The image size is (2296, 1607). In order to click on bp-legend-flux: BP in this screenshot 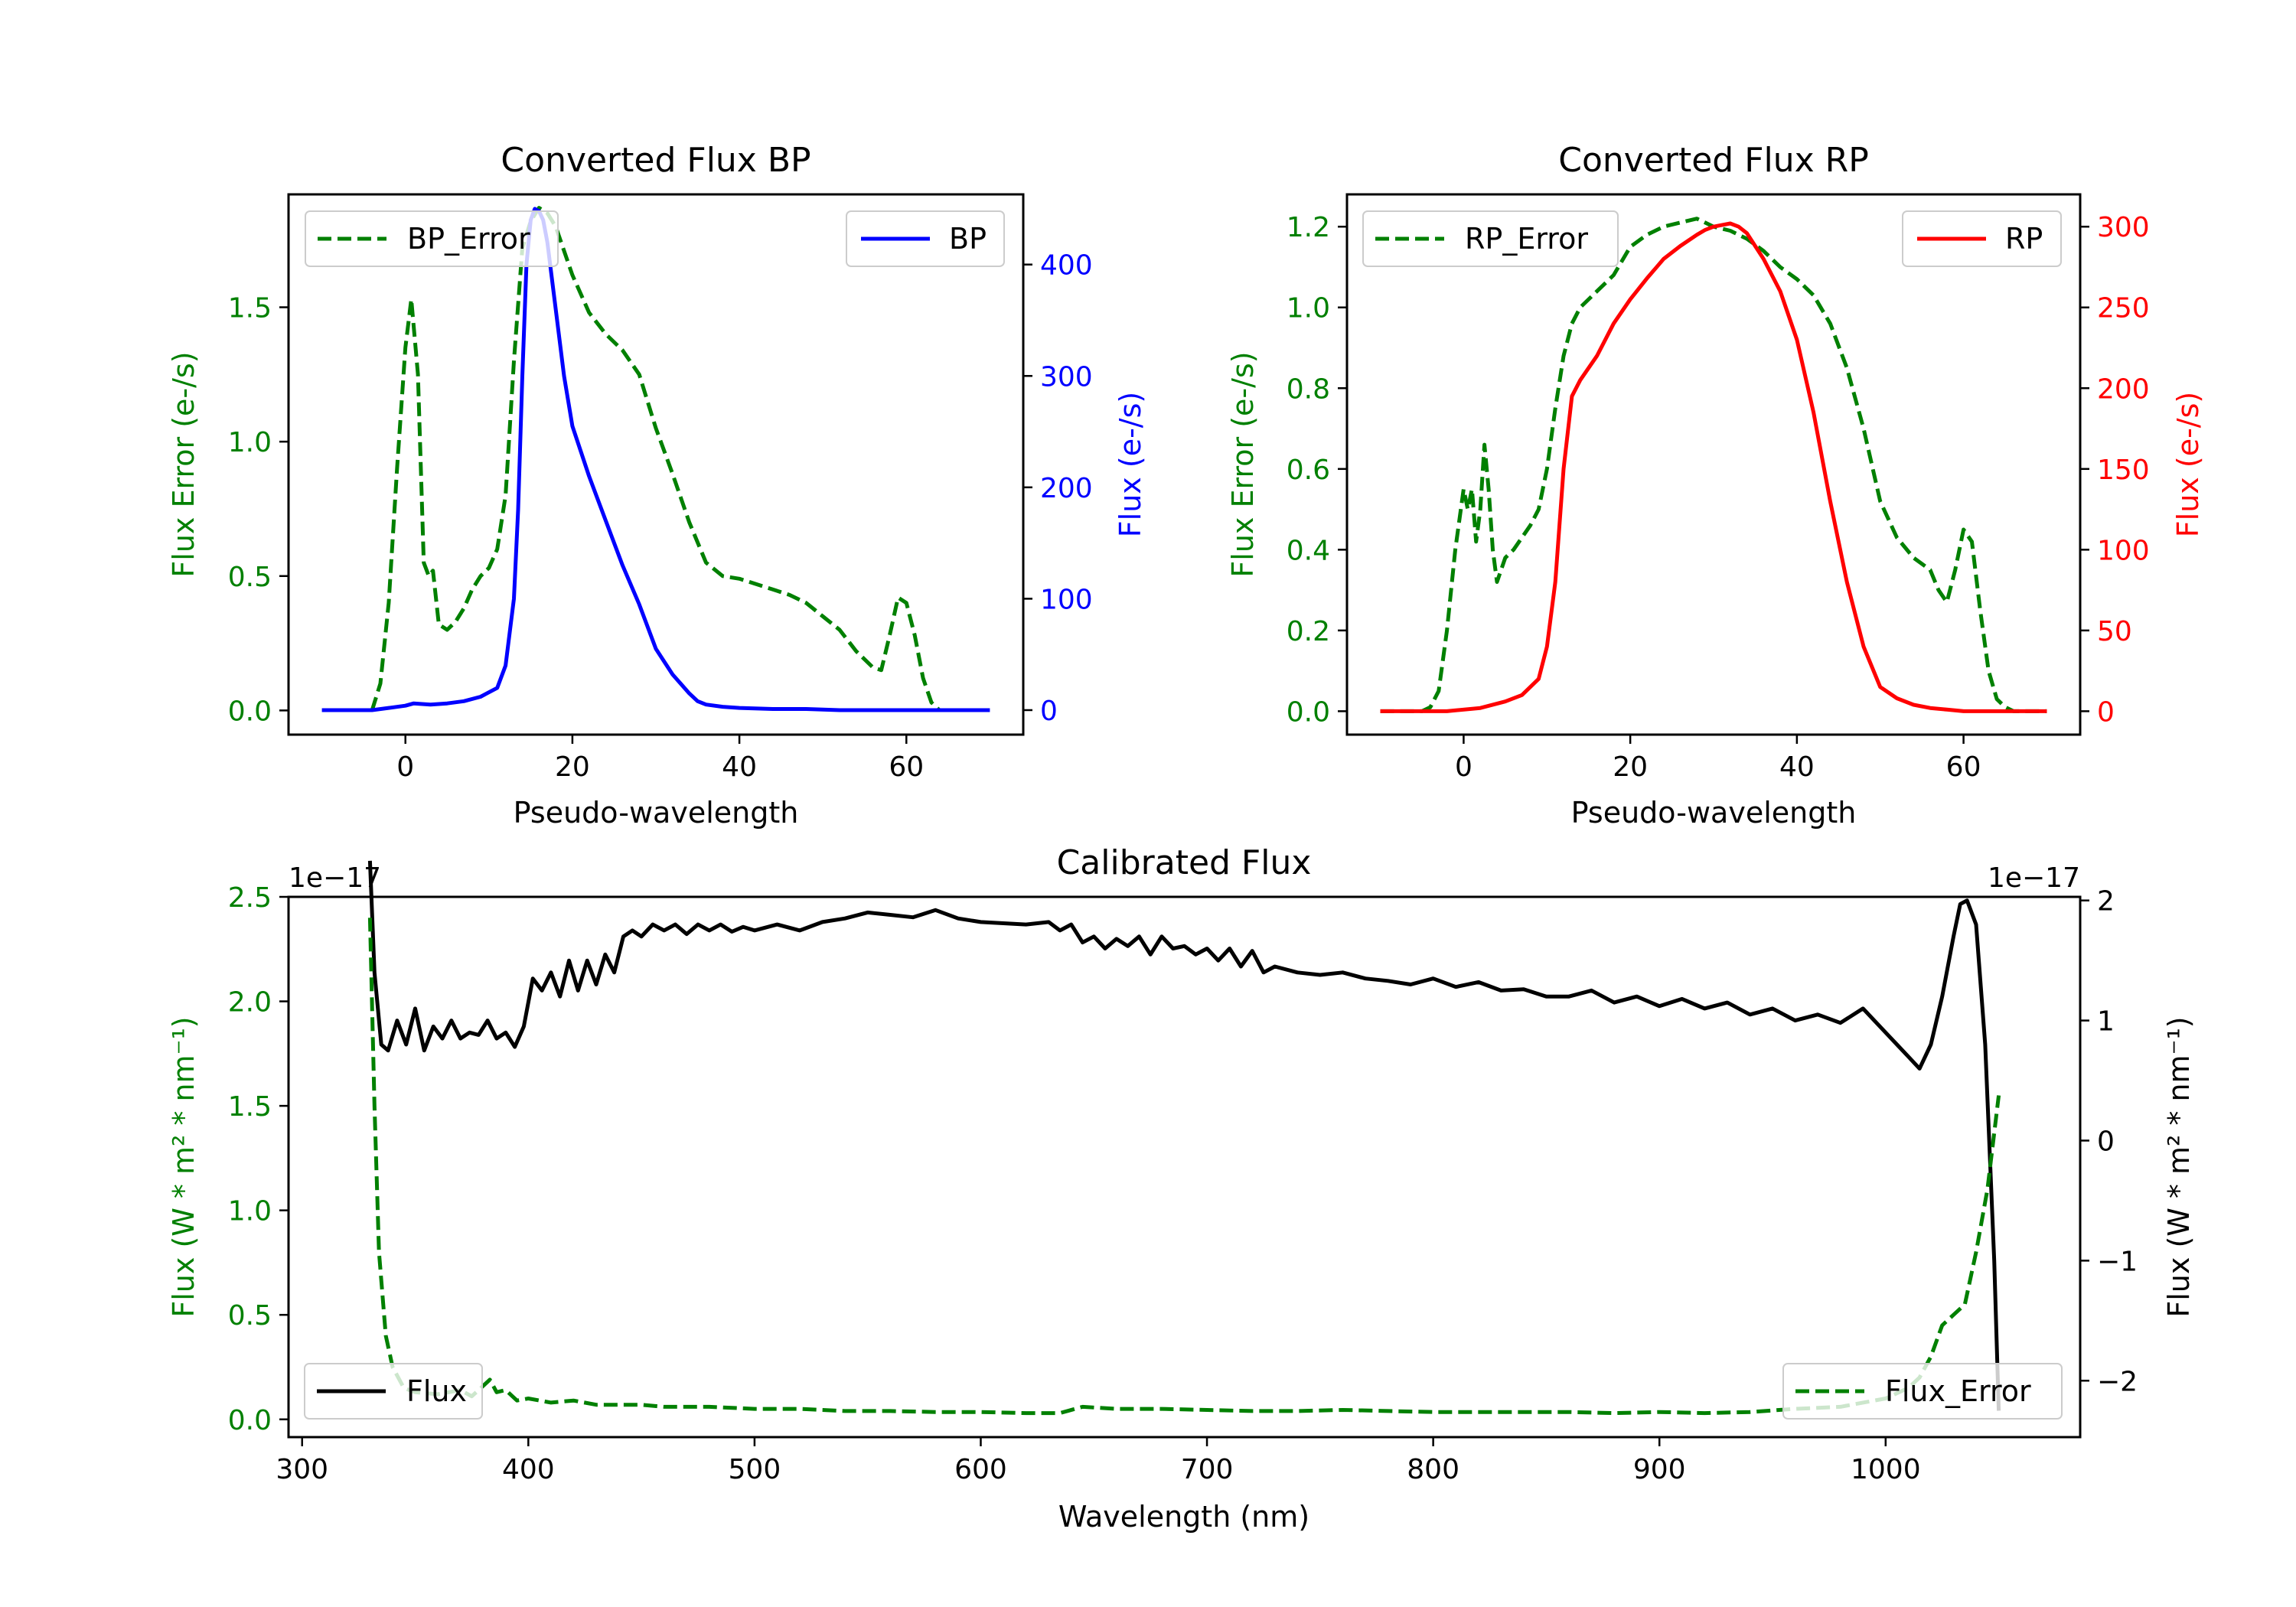, I will do `click(925, 239)`.